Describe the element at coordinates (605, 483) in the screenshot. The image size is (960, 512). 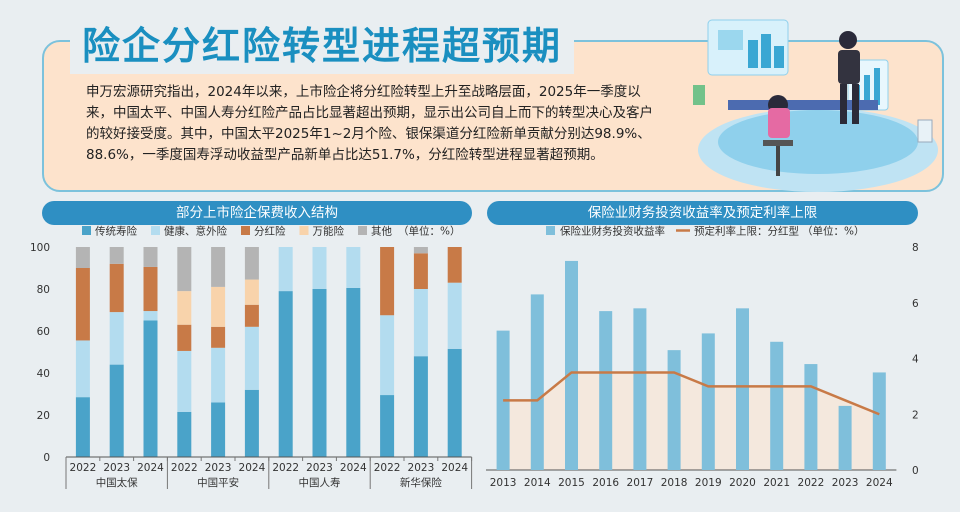
I see `x-tick-label: 2016` at that location.